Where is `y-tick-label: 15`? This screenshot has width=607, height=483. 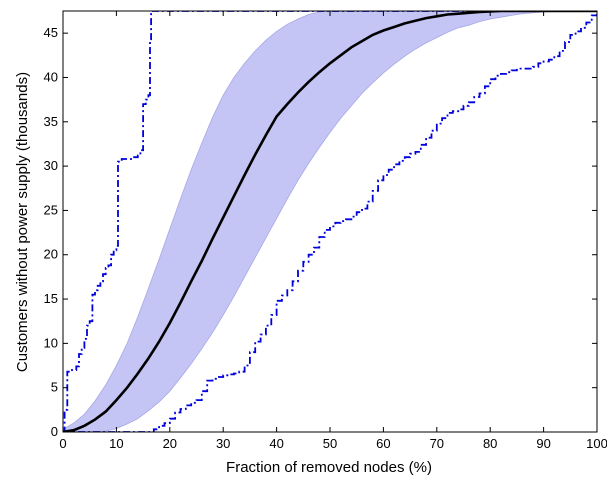
y-tick-label: 15 is located at coordinates (51, 298).